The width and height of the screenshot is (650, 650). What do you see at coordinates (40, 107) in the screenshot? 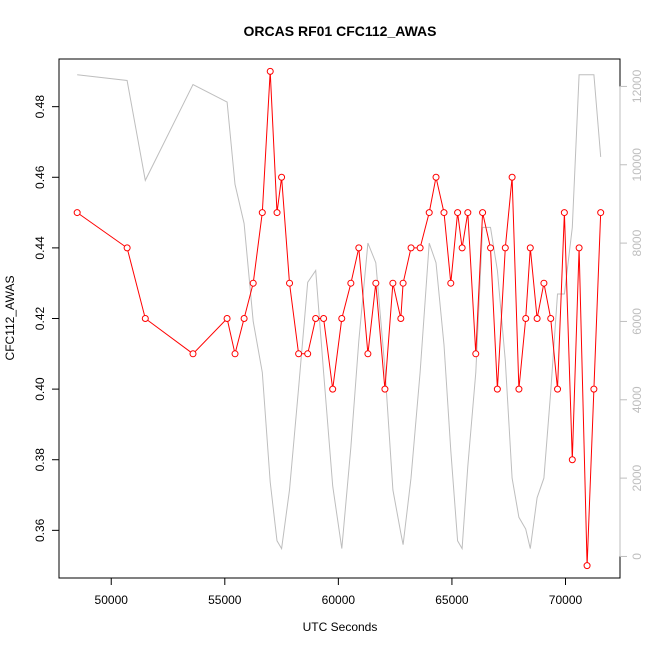
I see `y-tick-label: 0.48` at bounding box center [40, 107].